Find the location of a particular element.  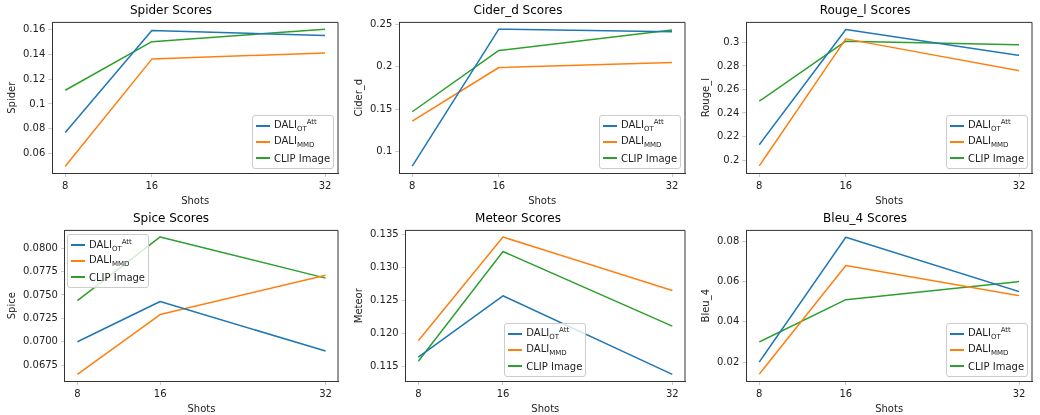

y-axis-title: Rouge_l is located at coordinates (705, 98).